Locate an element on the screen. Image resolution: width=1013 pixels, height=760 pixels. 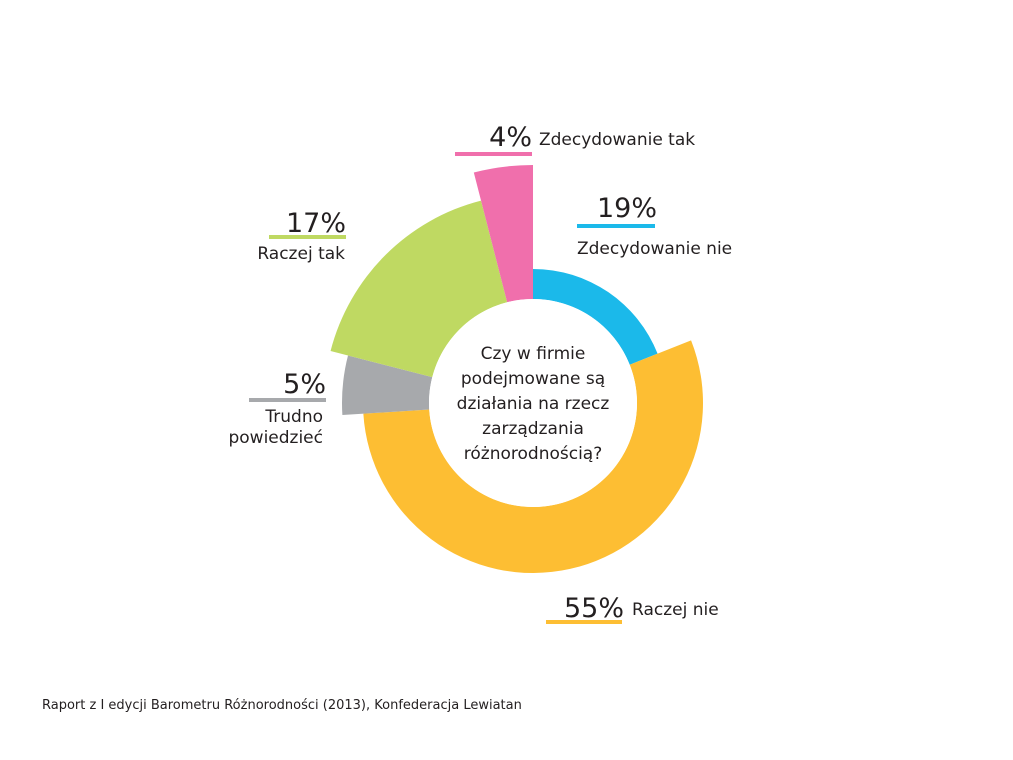
value-label: 17% is located at coordinates (316, 223).